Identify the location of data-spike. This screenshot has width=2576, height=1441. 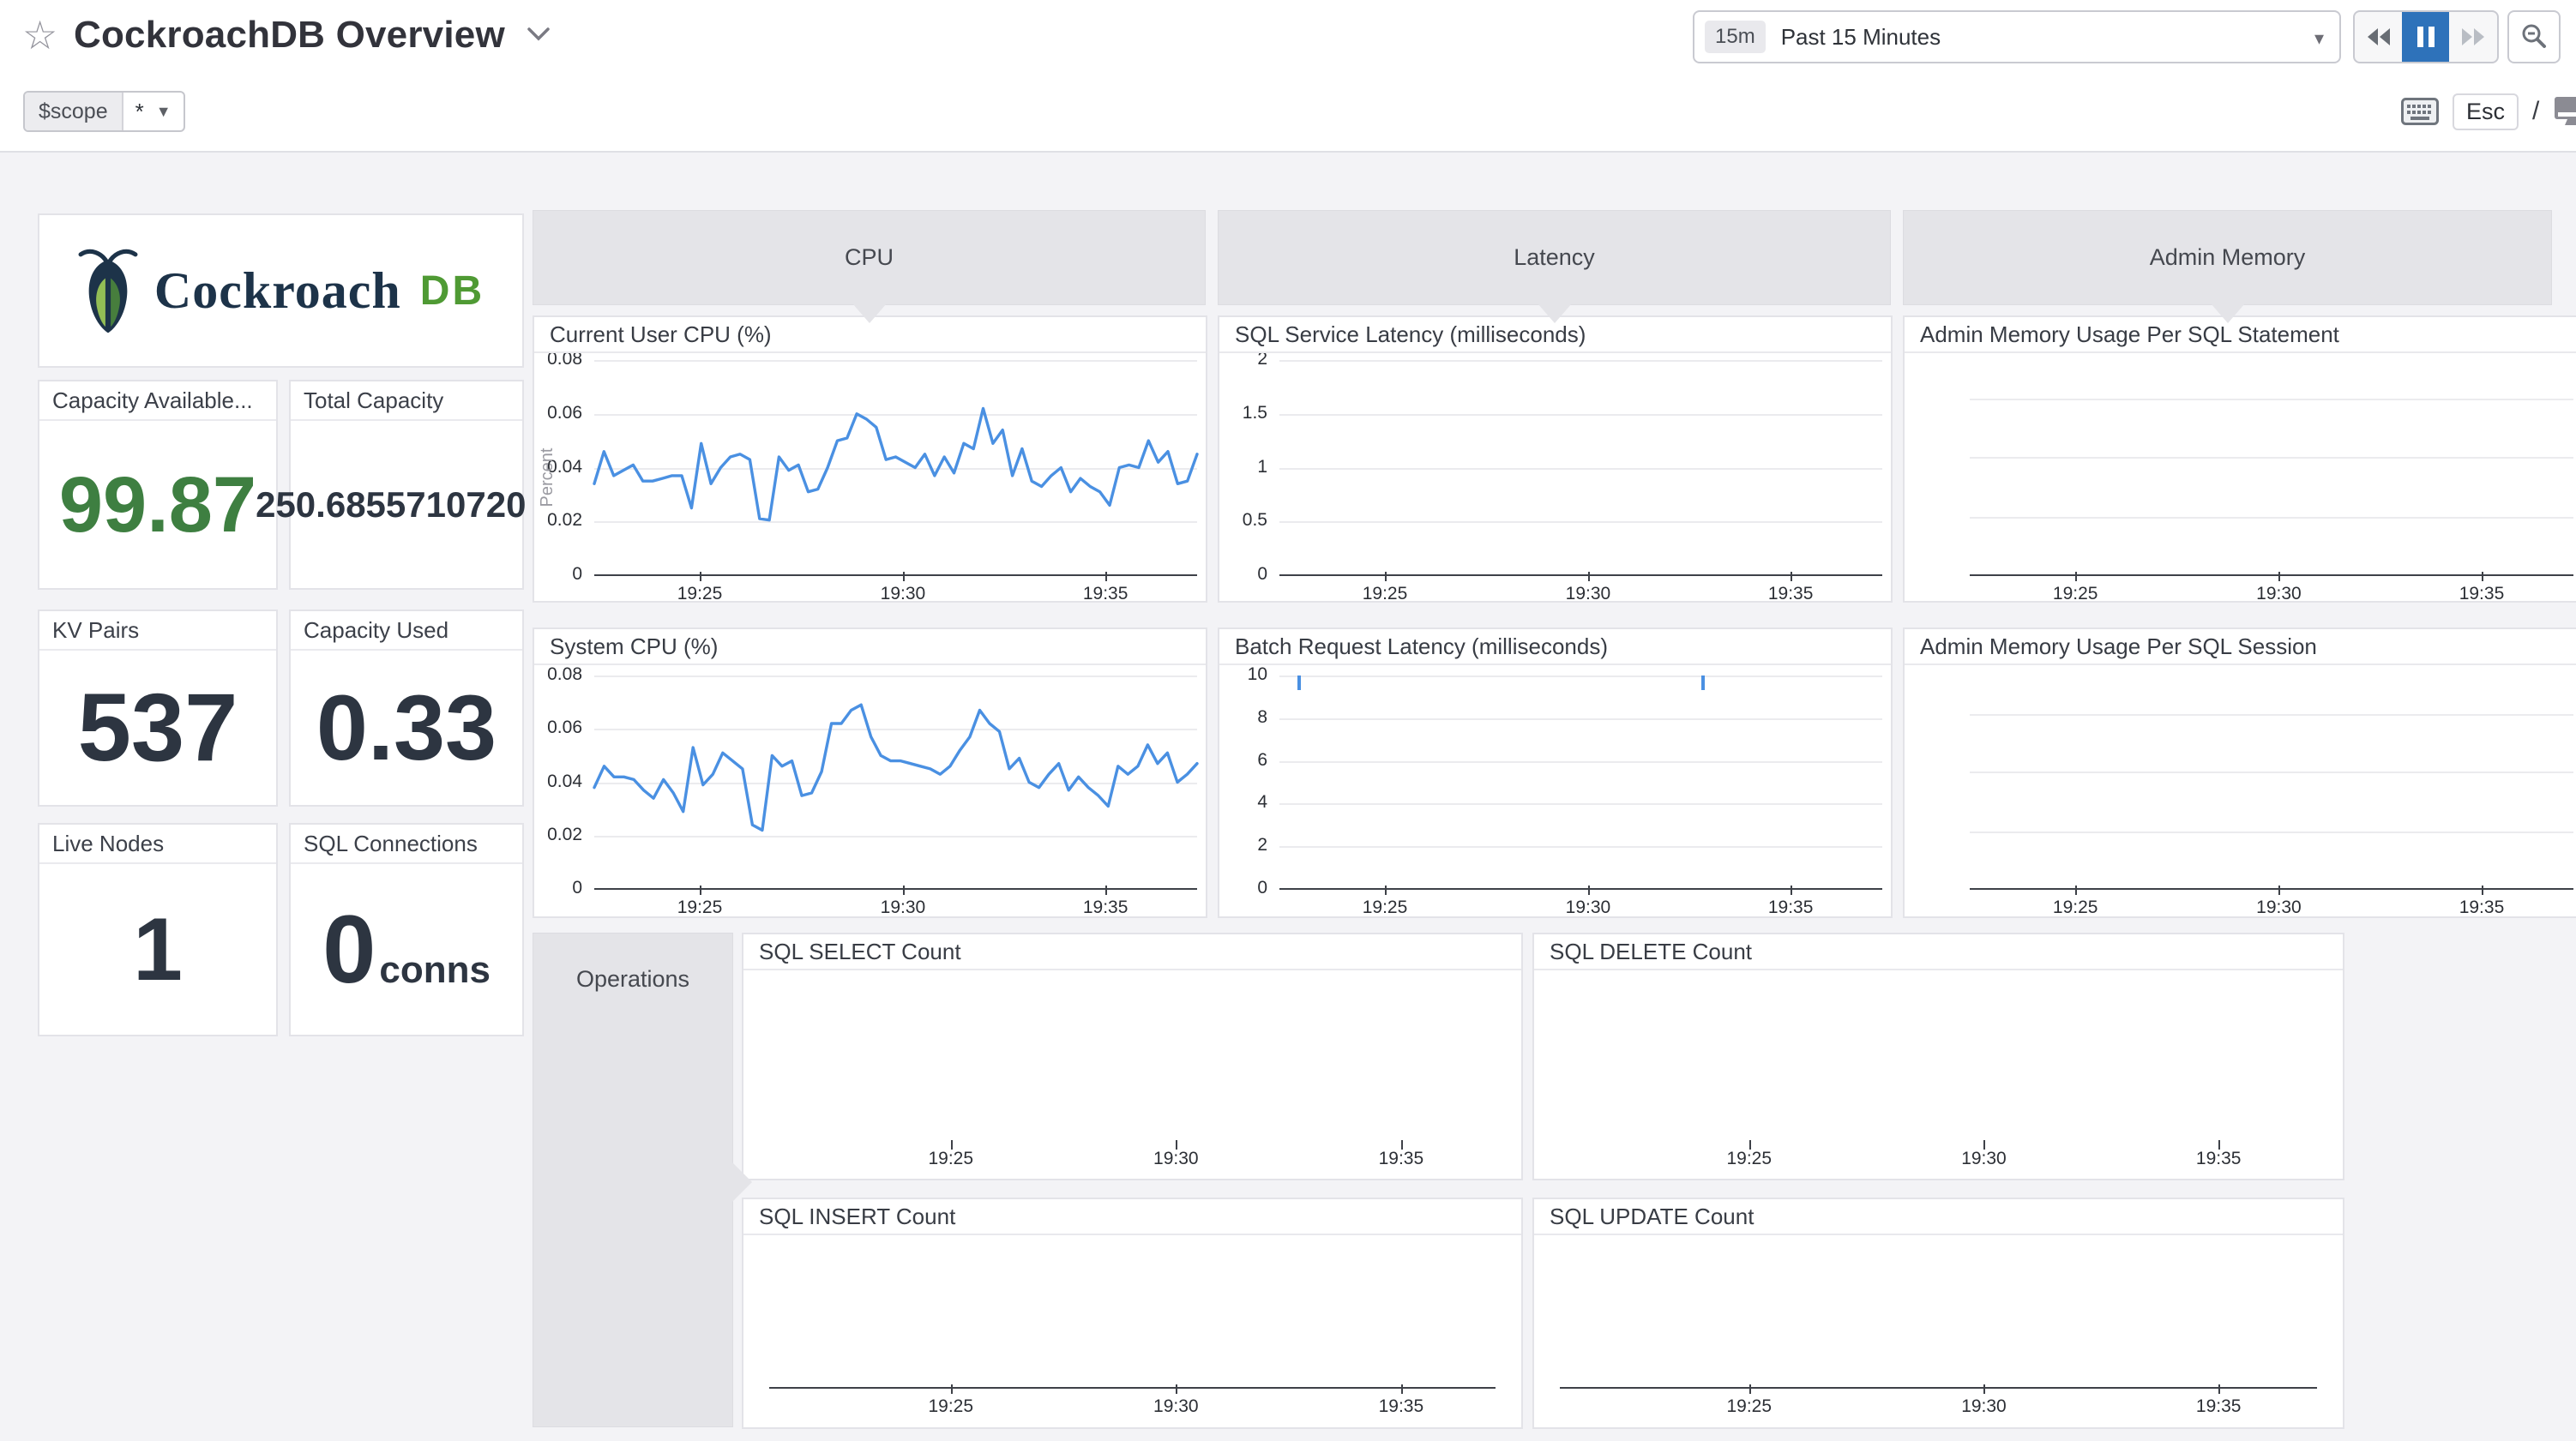
(1299, 682).